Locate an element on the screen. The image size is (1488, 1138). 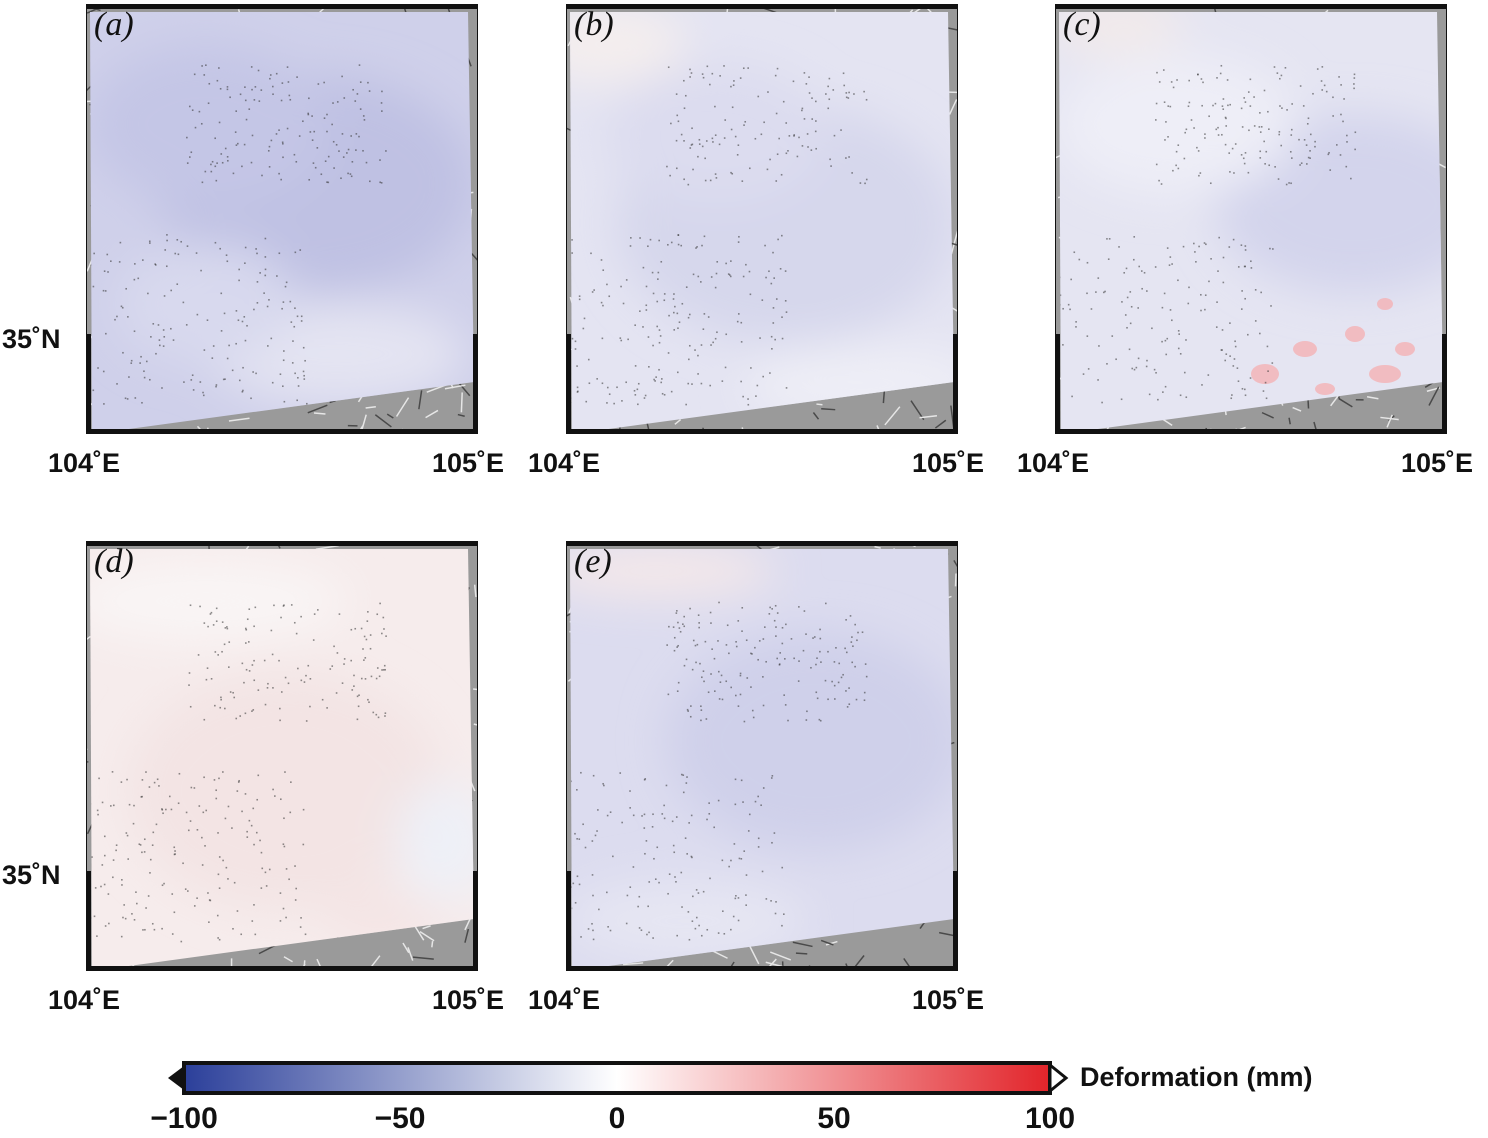
lon-label-b-max: 105˚E is located at coordinates (948, 463).